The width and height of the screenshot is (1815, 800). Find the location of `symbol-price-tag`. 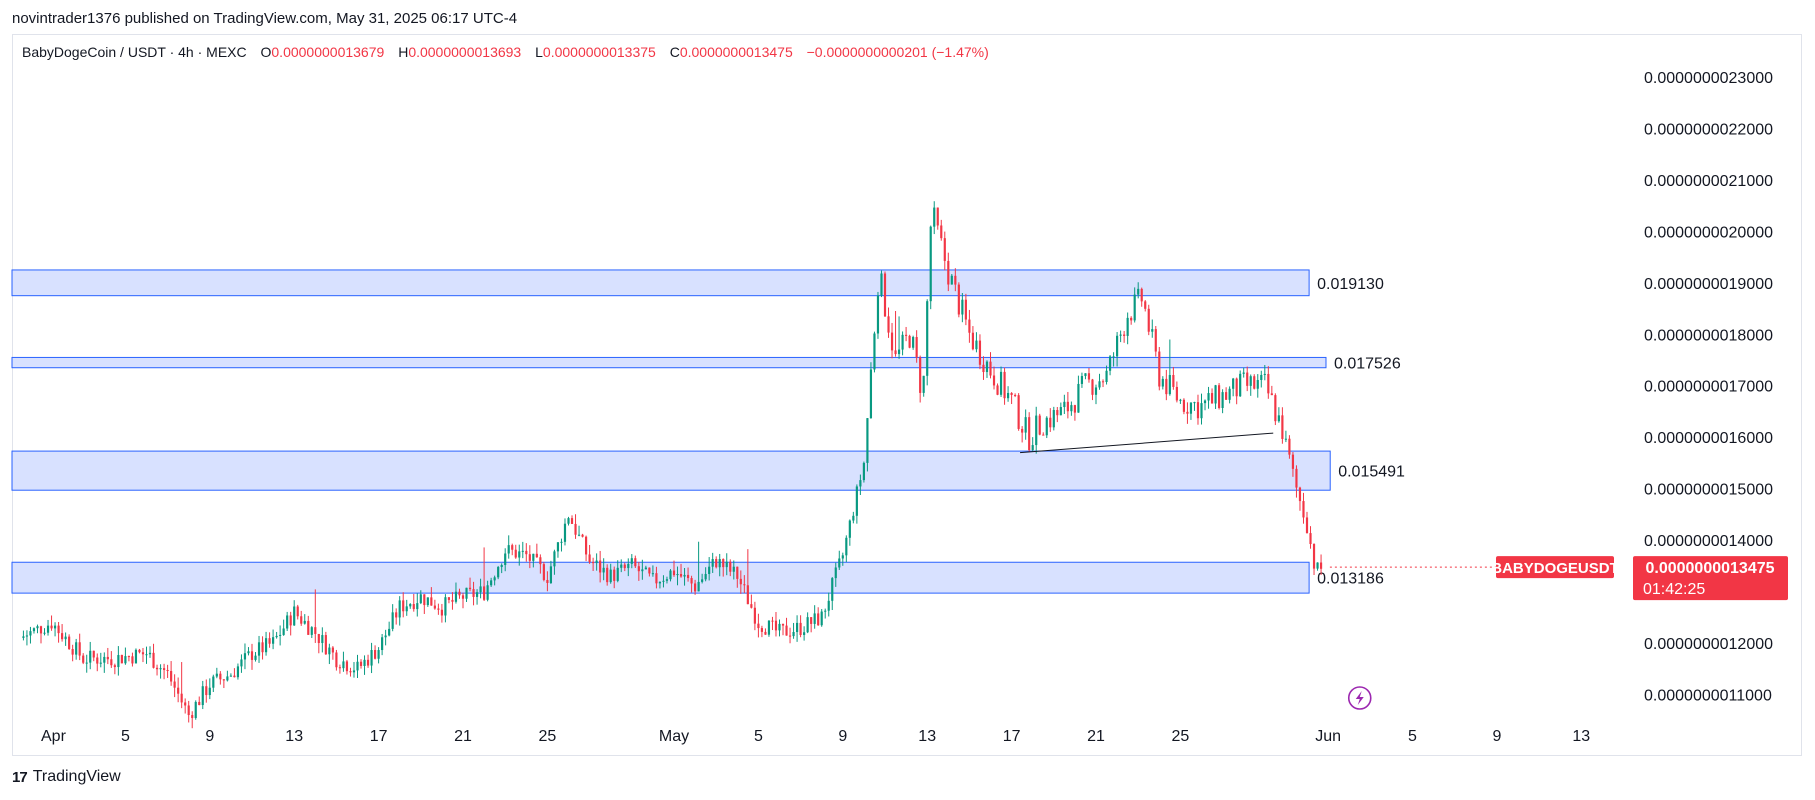

symbol-price-tag is located at coordinates (1555, 567).